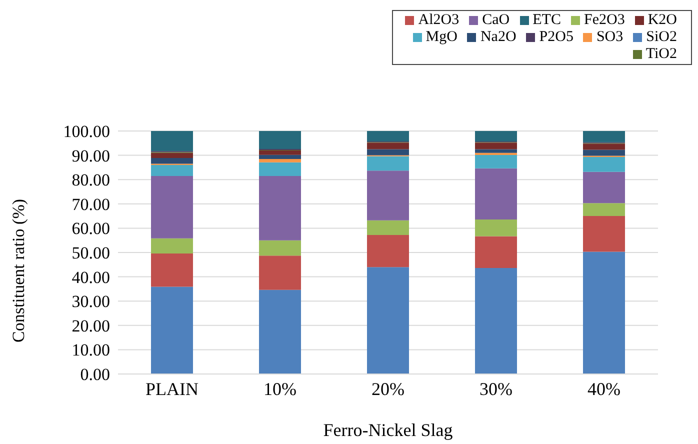  Describe the element at coordinates (439, 20) in the screenshot. I see `legend-label: Al2O3` at that location.